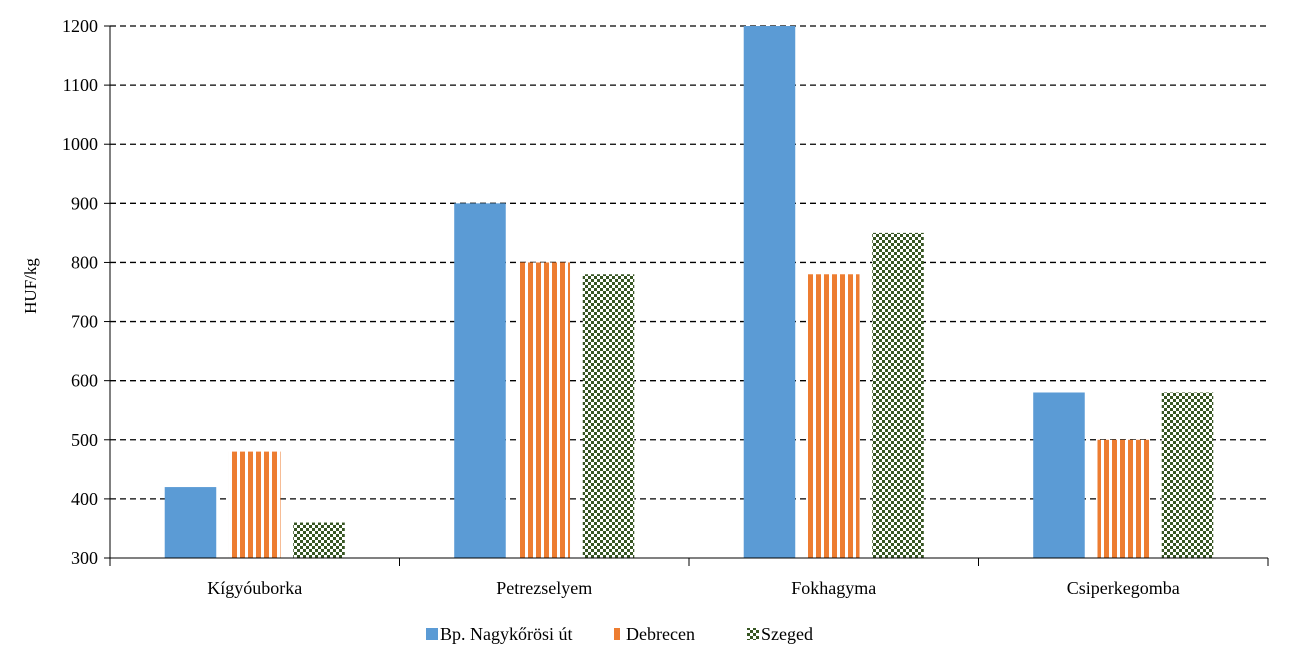  What do you see at coordinates (84, 203) in the screenshot?
I see `y-tick-label: 900` at bounding box center [84, 203].